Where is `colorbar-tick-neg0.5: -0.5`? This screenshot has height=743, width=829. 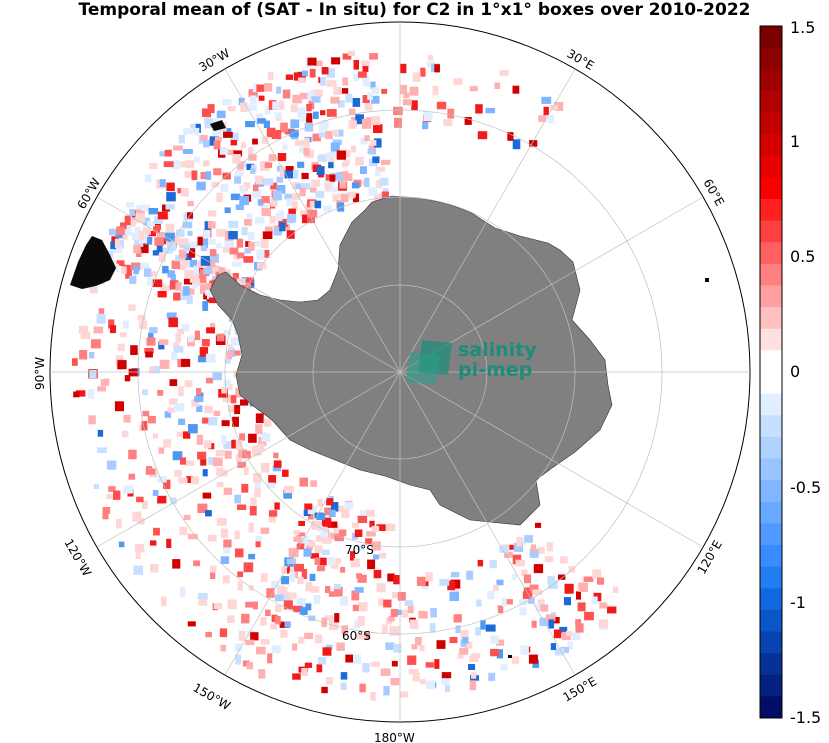
colorbar-tick-neg0.5: -0.5 is located at coordinates (805, 487).